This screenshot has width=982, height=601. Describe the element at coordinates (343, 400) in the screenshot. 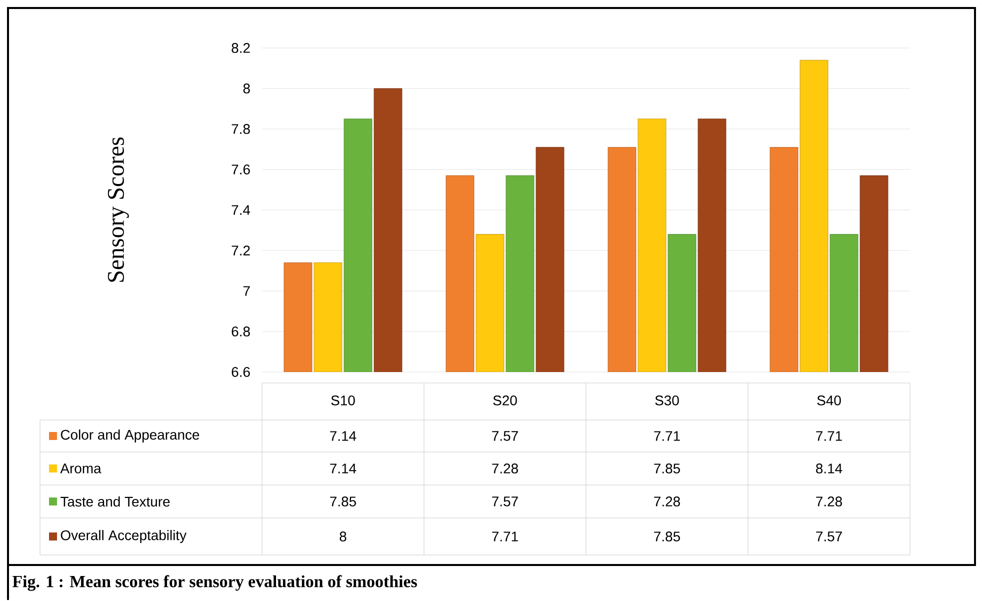

I see `x-tick-label: S10` at that location.